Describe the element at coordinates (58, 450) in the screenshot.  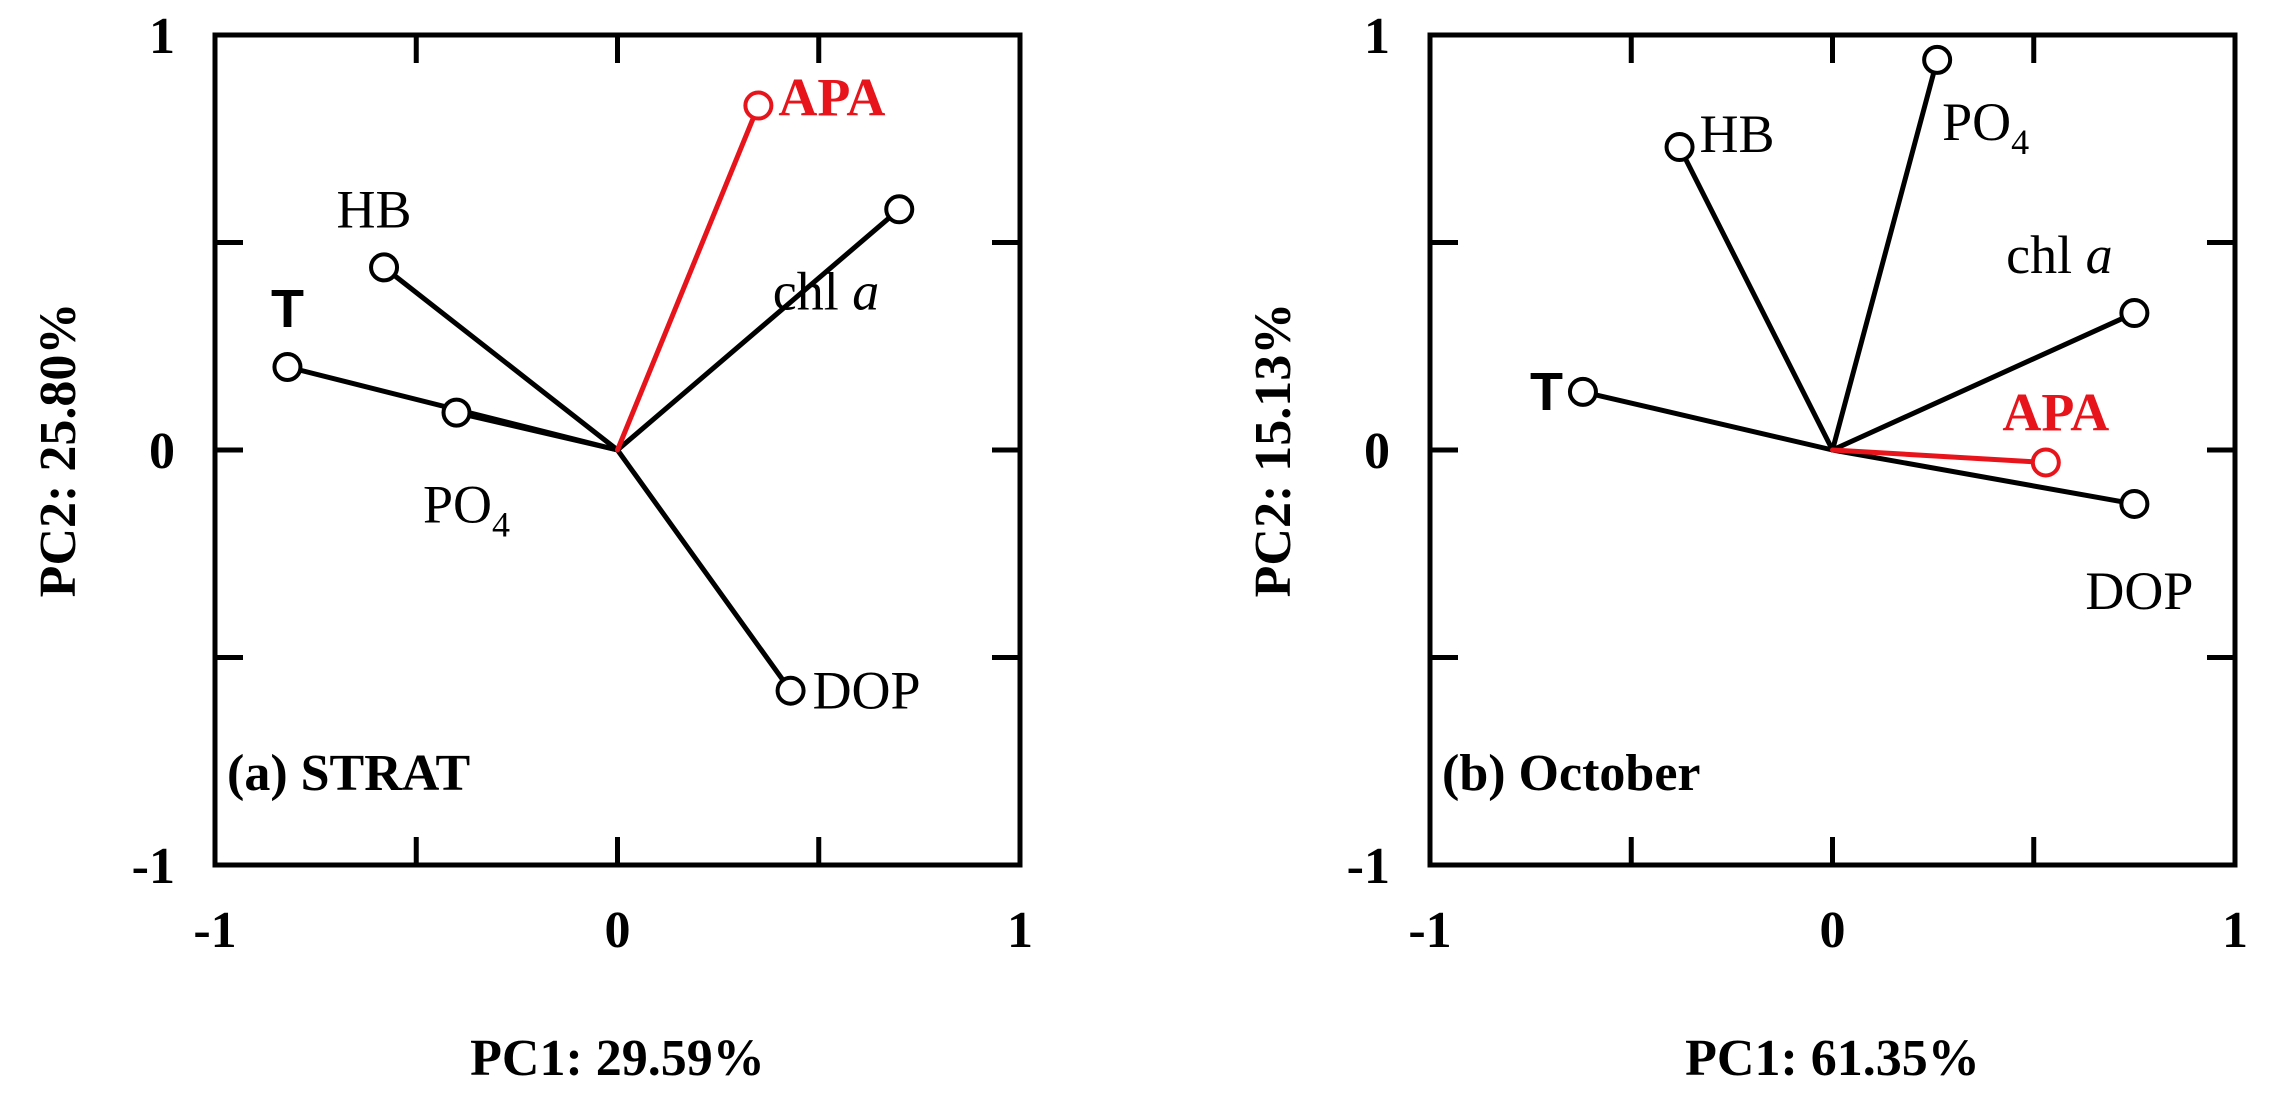
I see `y-axis-title: PC2: 25.80%` at that location.